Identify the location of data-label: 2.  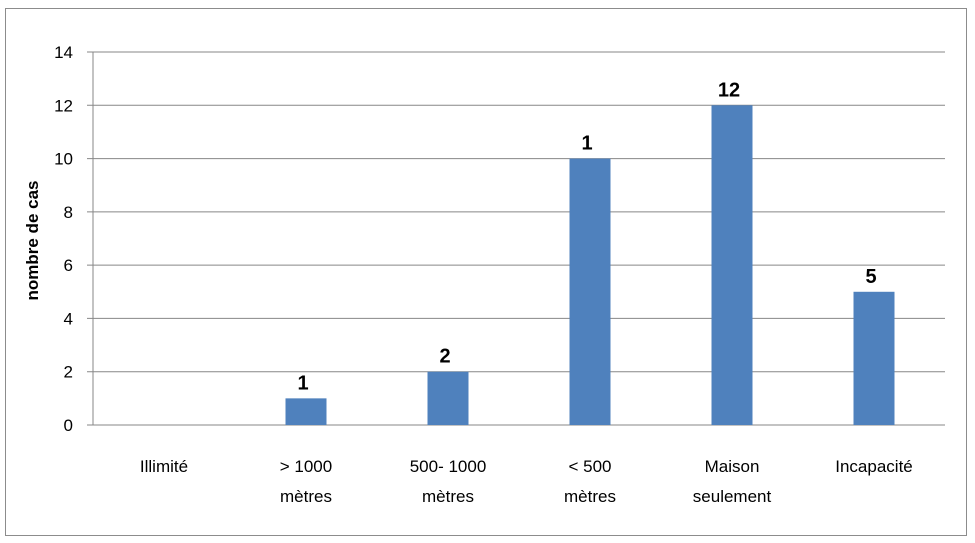
(444, 357).